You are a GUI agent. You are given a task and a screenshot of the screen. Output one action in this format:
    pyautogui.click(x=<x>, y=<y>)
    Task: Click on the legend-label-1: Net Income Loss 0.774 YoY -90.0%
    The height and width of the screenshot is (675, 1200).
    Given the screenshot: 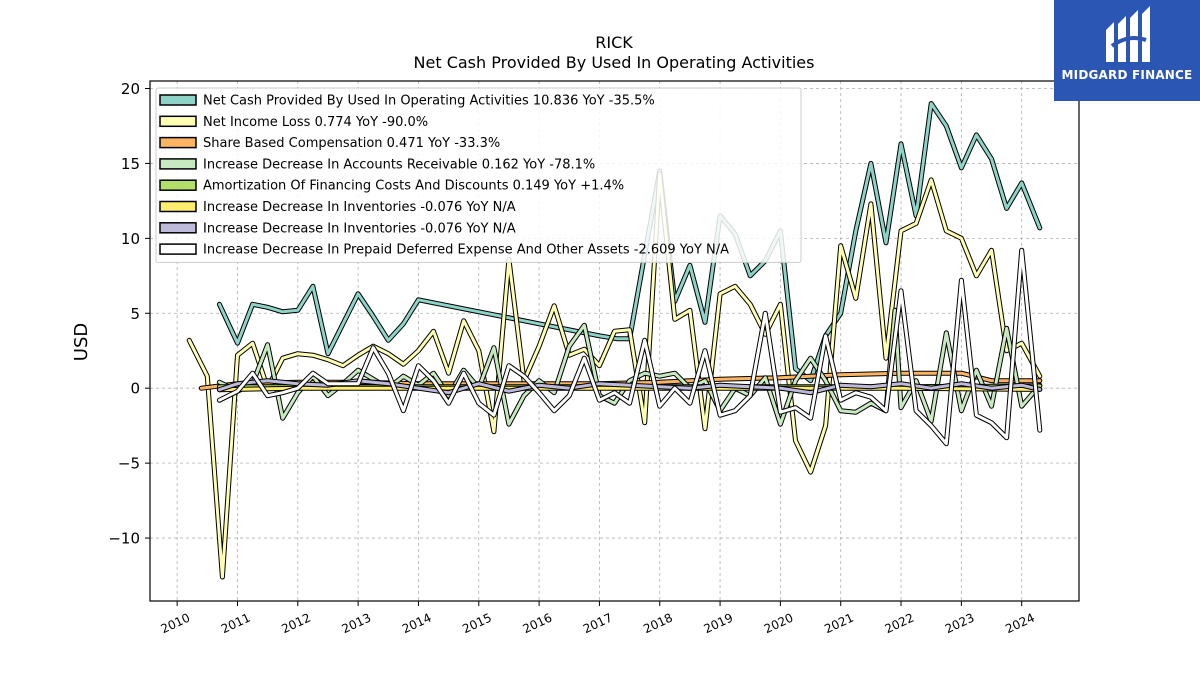 What is the action you would take?
    pyautogui.click(x=315, y=122)
    